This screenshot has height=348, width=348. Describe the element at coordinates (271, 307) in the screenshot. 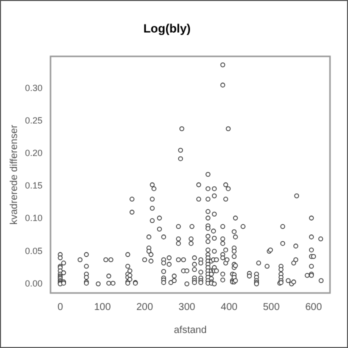

I see `x-tick-label: 500` at that location.